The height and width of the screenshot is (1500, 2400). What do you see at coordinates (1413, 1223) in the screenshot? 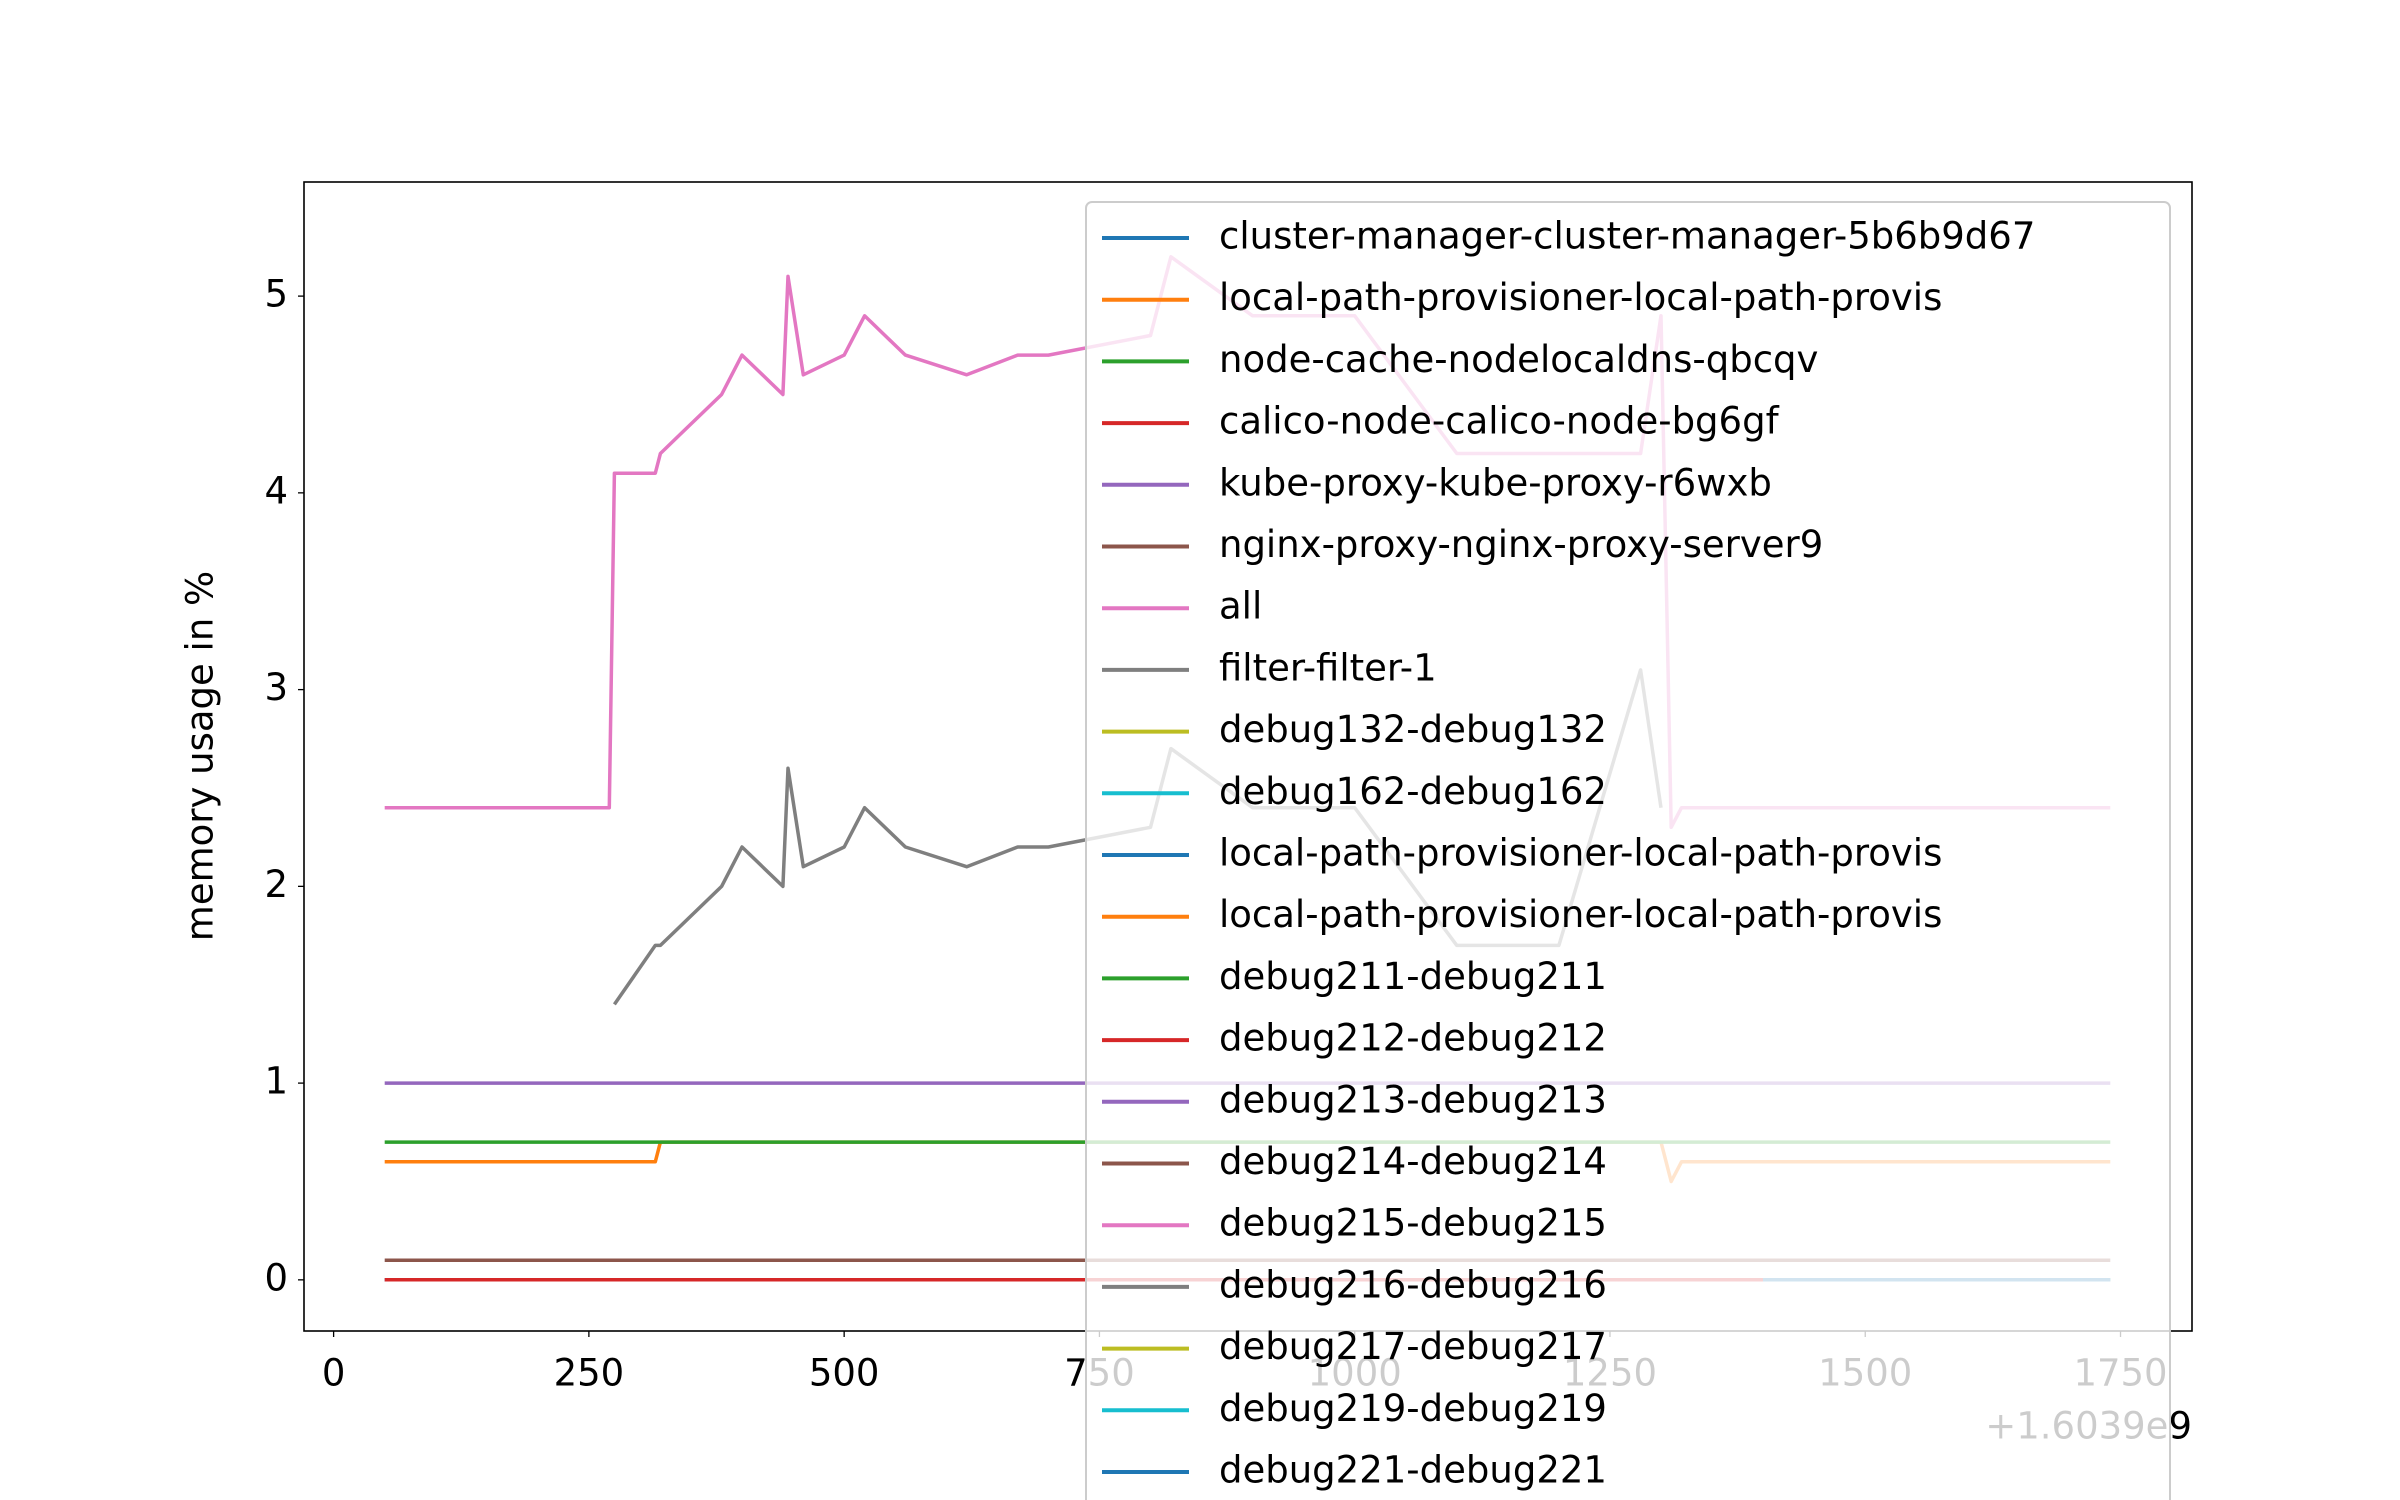
I see `legend-label: debug215-debug215` at bounding box center [1413, 1223].